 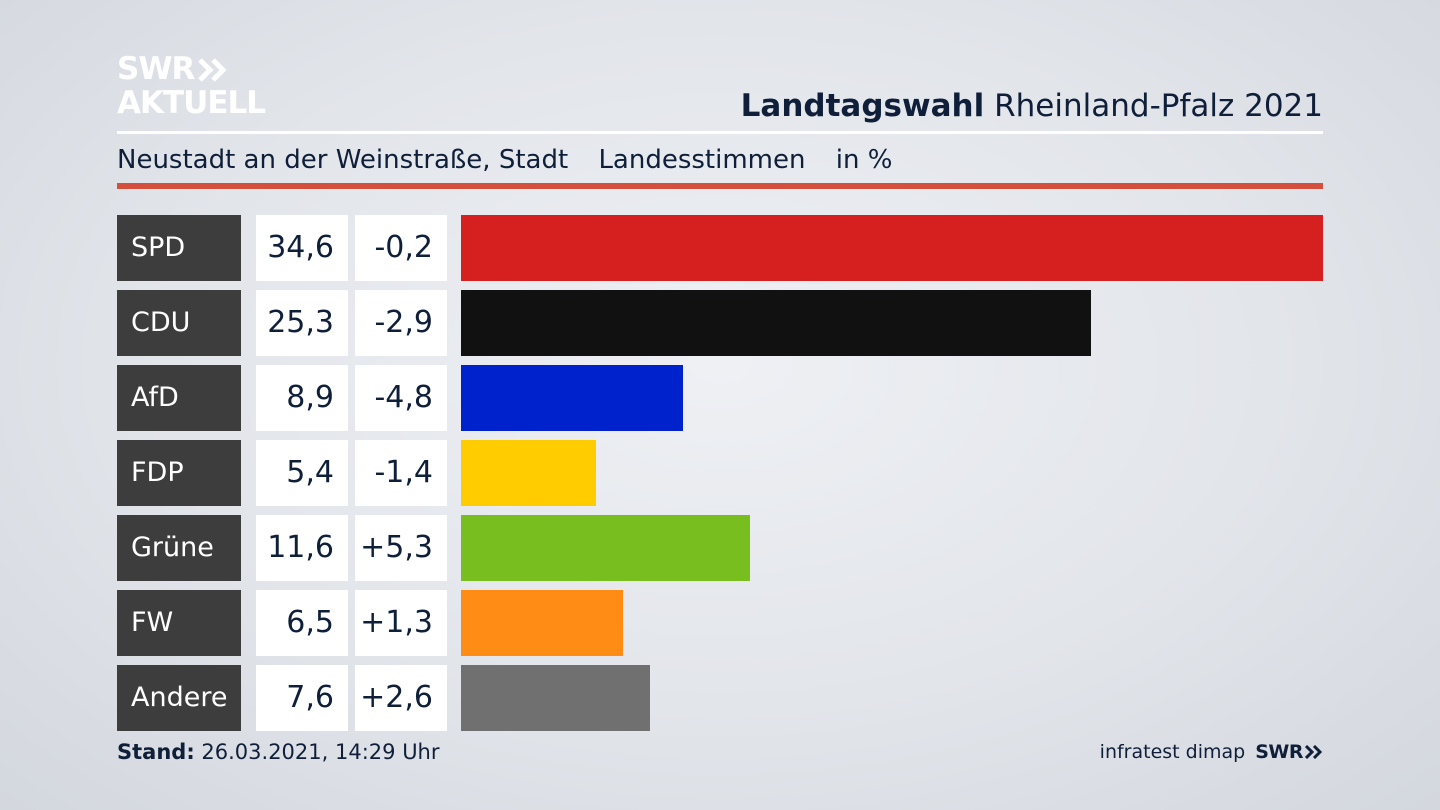 What do you see at coordinates (302, 398) in the screenshot?
I see `vote-share-value: 8,9` at bounding box center [302, 398].